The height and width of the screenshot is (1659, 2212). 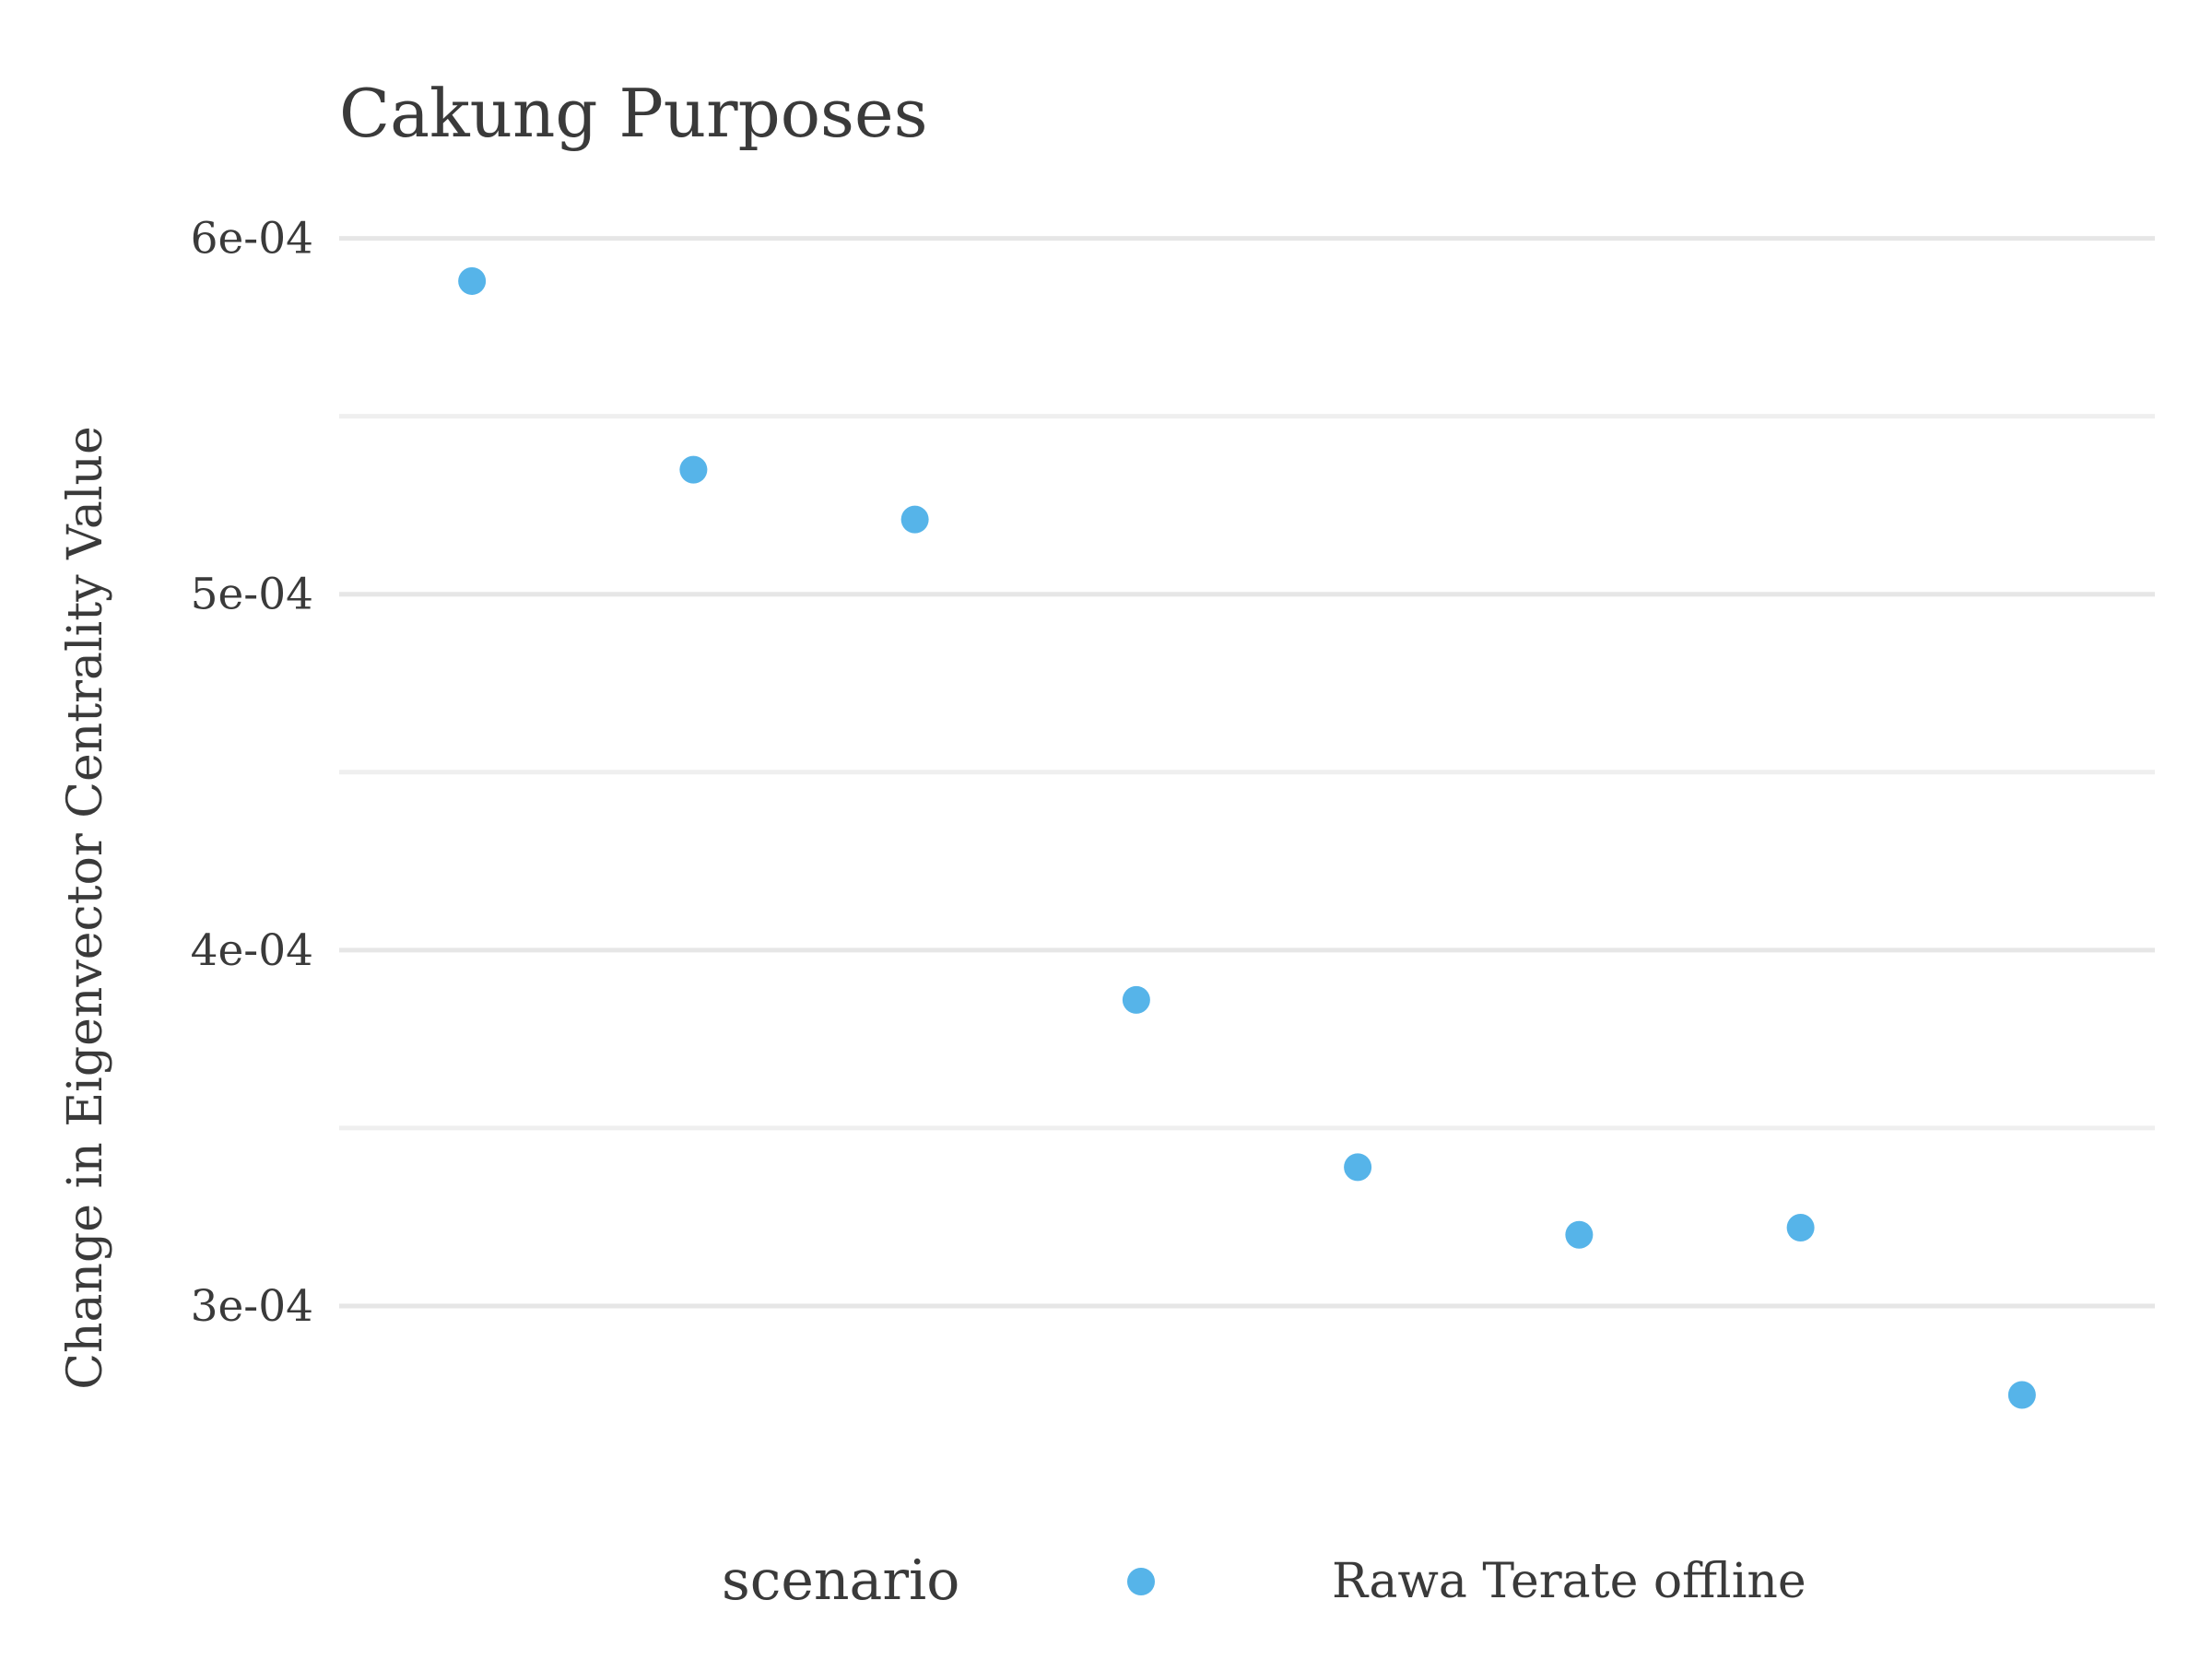 I want to click on y-tick-label: 3e-04, so click(x=252, y=1306).